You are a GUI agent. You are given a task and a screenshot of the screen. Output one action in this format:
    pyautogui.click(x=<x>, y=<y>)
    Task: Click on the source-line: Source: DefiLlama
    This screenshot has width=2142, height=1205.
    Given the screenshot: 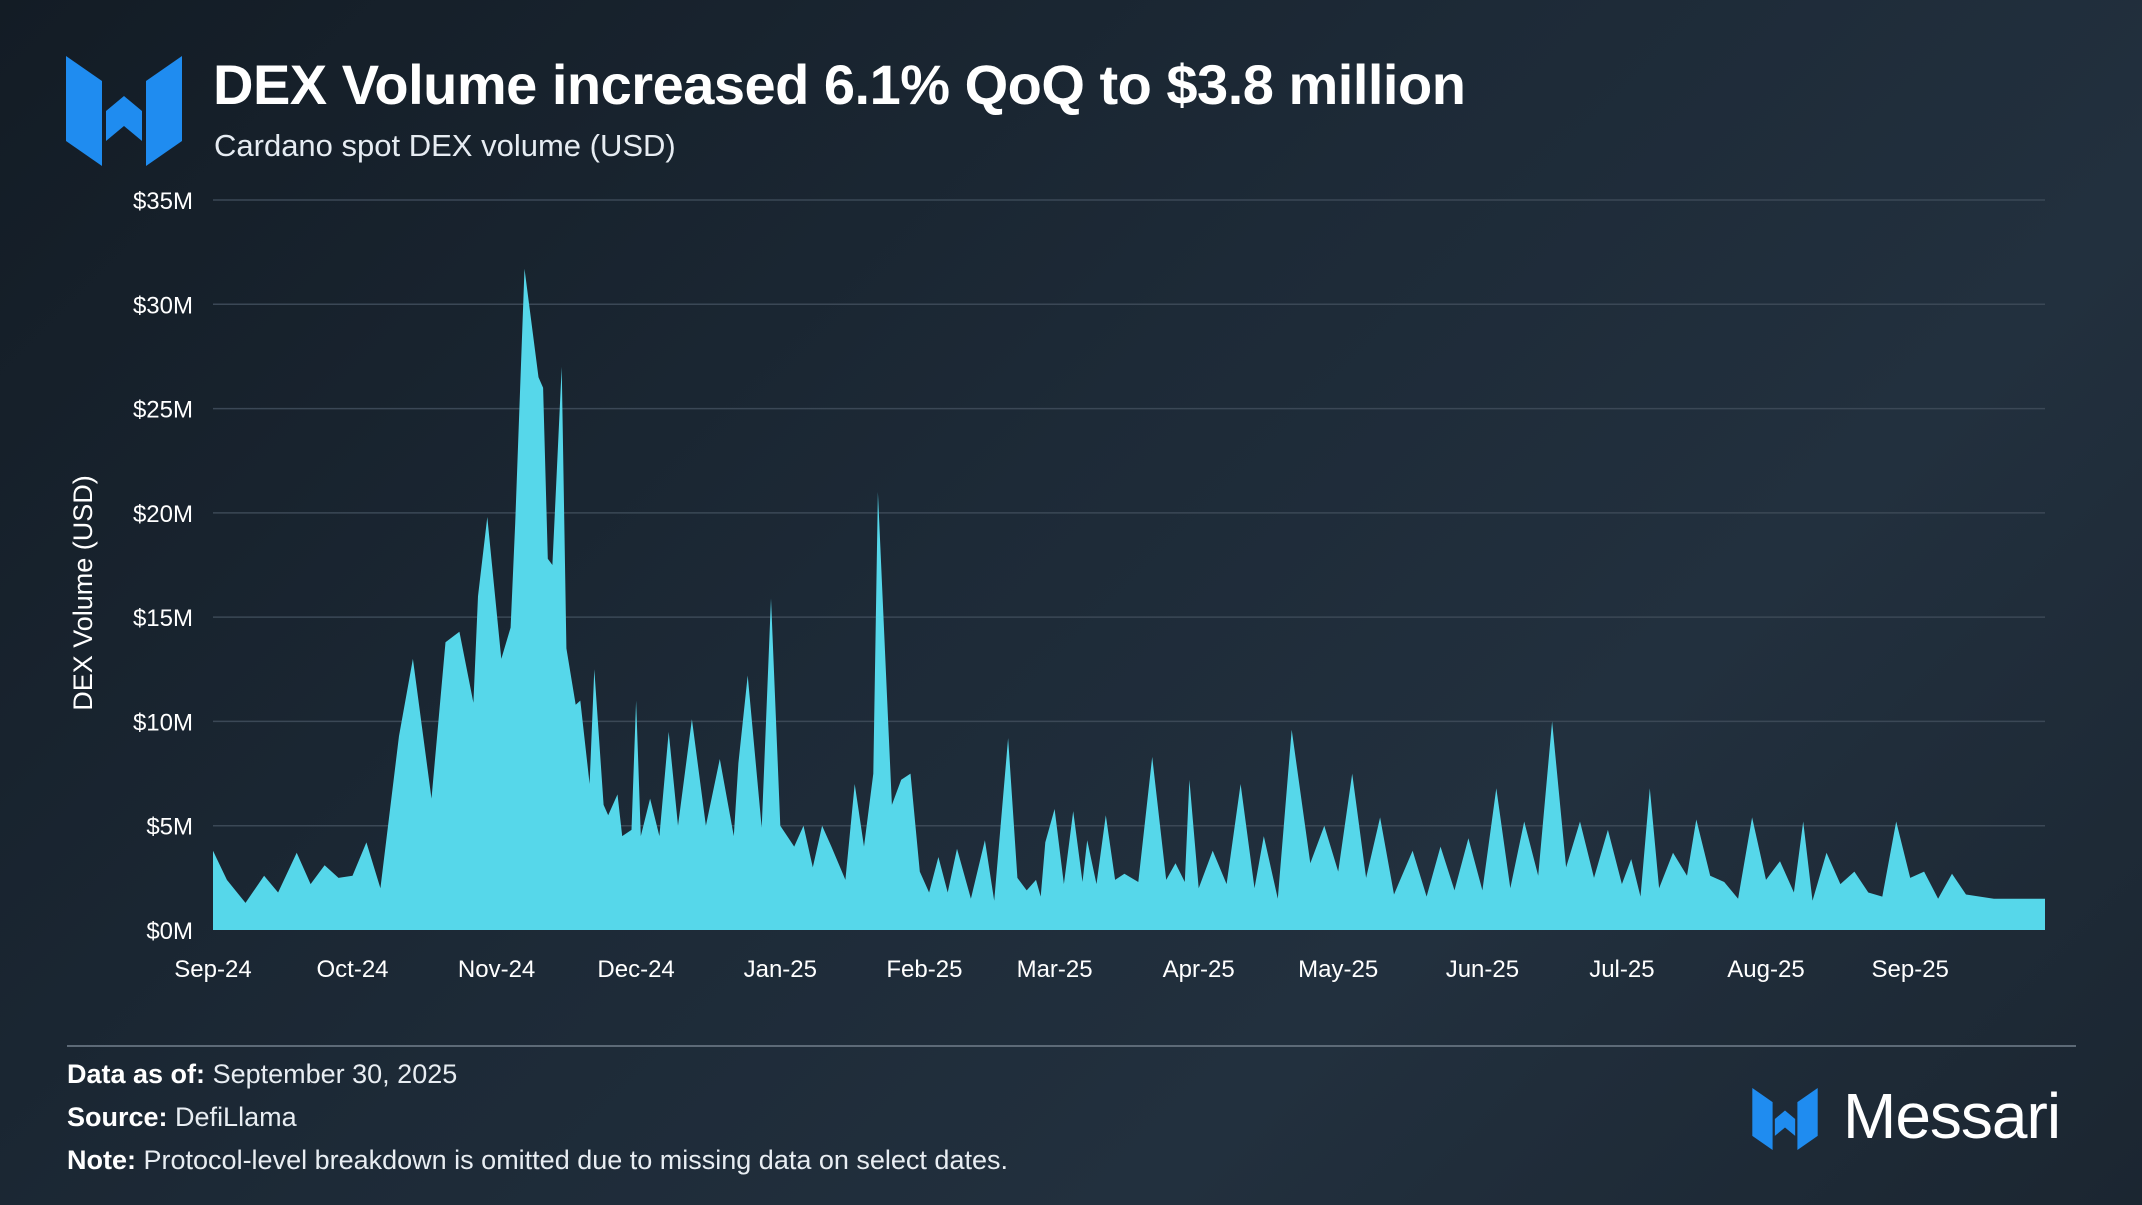 What is the action you would take?
    pyautogui.click(x=182, y=1117)
    